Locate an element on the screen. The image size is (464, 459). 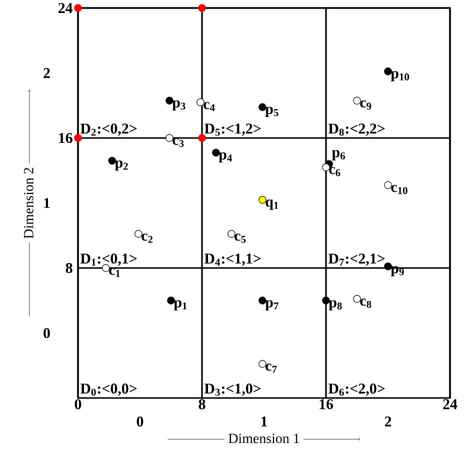
annotation: c$_{6}$ is located at coordinates (334, 171).